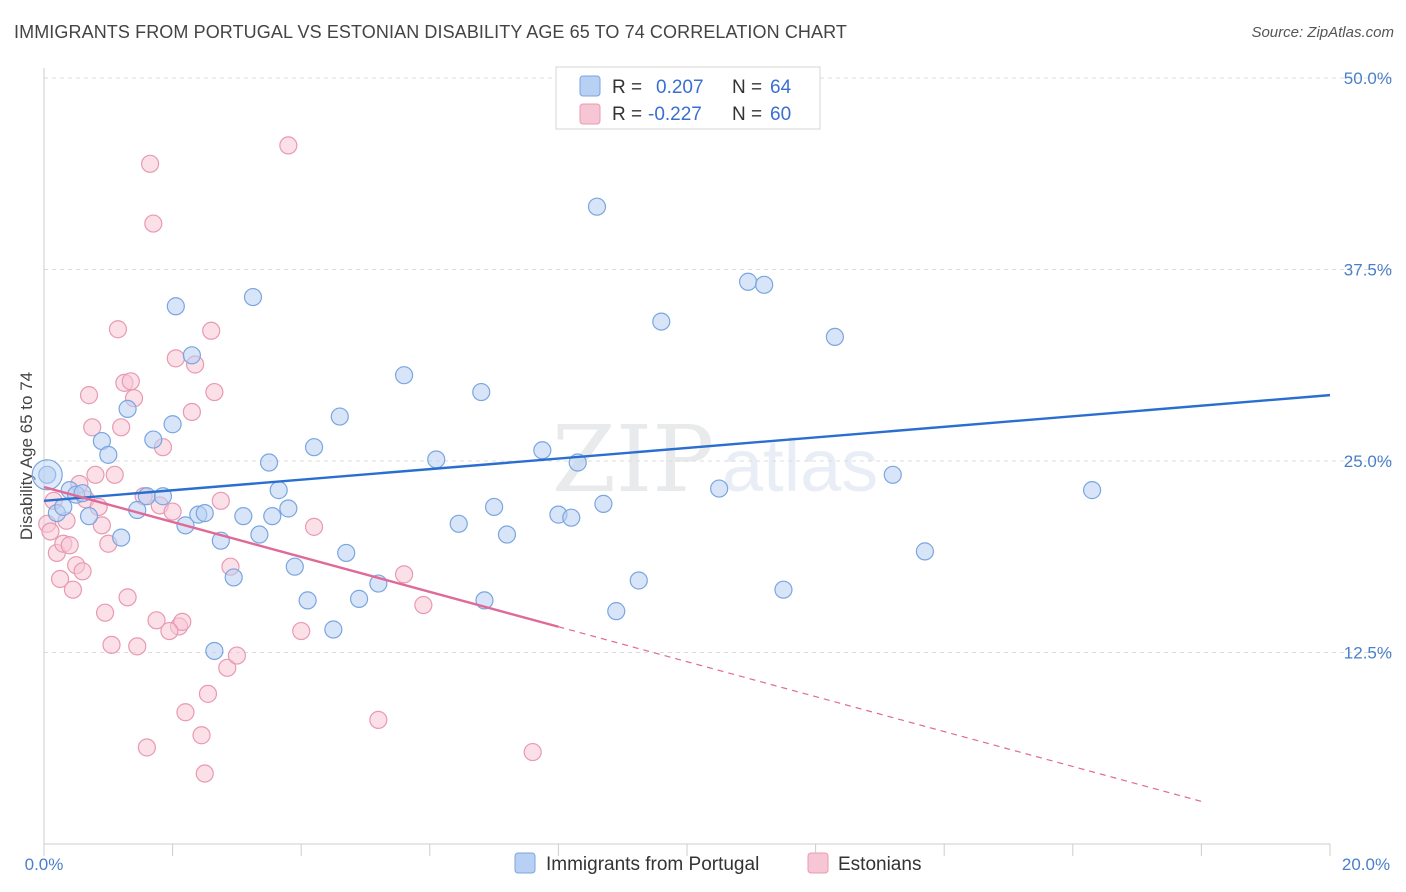 The height and width of the screenshot is (892, 1406). Describe the element at coordinates (627, 114) in the screenshot. I see `legend-r-label-pink: R =` at that location.